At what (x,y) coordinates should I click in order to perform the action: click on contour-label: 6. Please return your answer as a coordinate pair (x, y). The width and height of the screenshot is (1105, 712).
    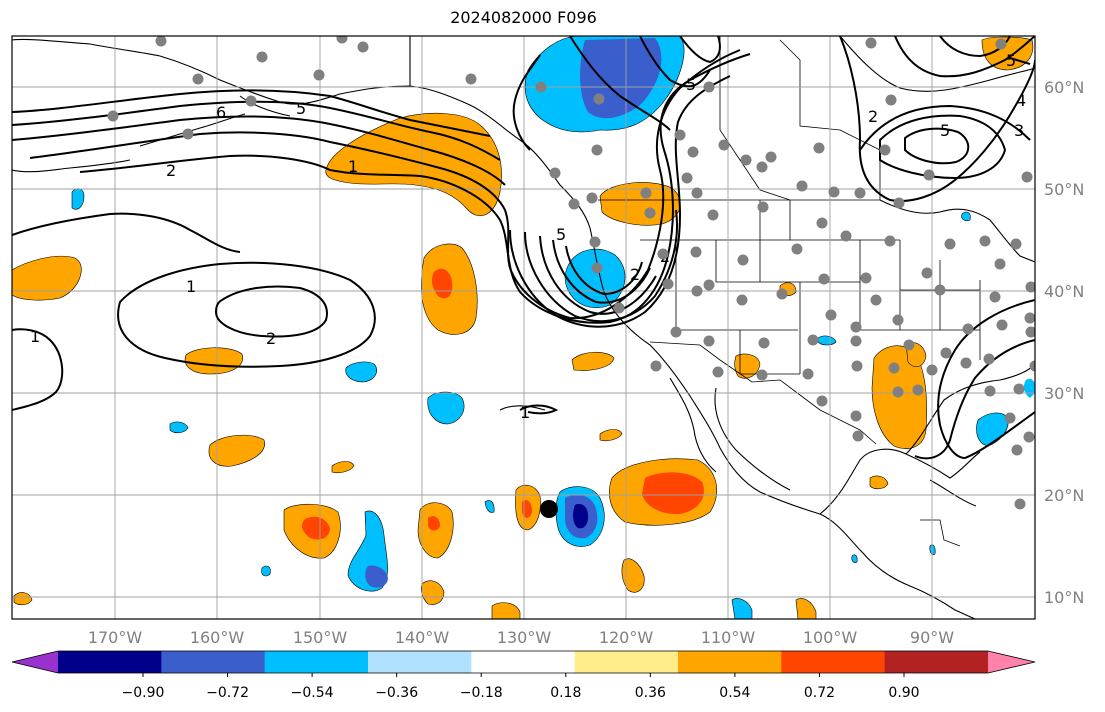
    Looking at the image, I should click on (221, 112).